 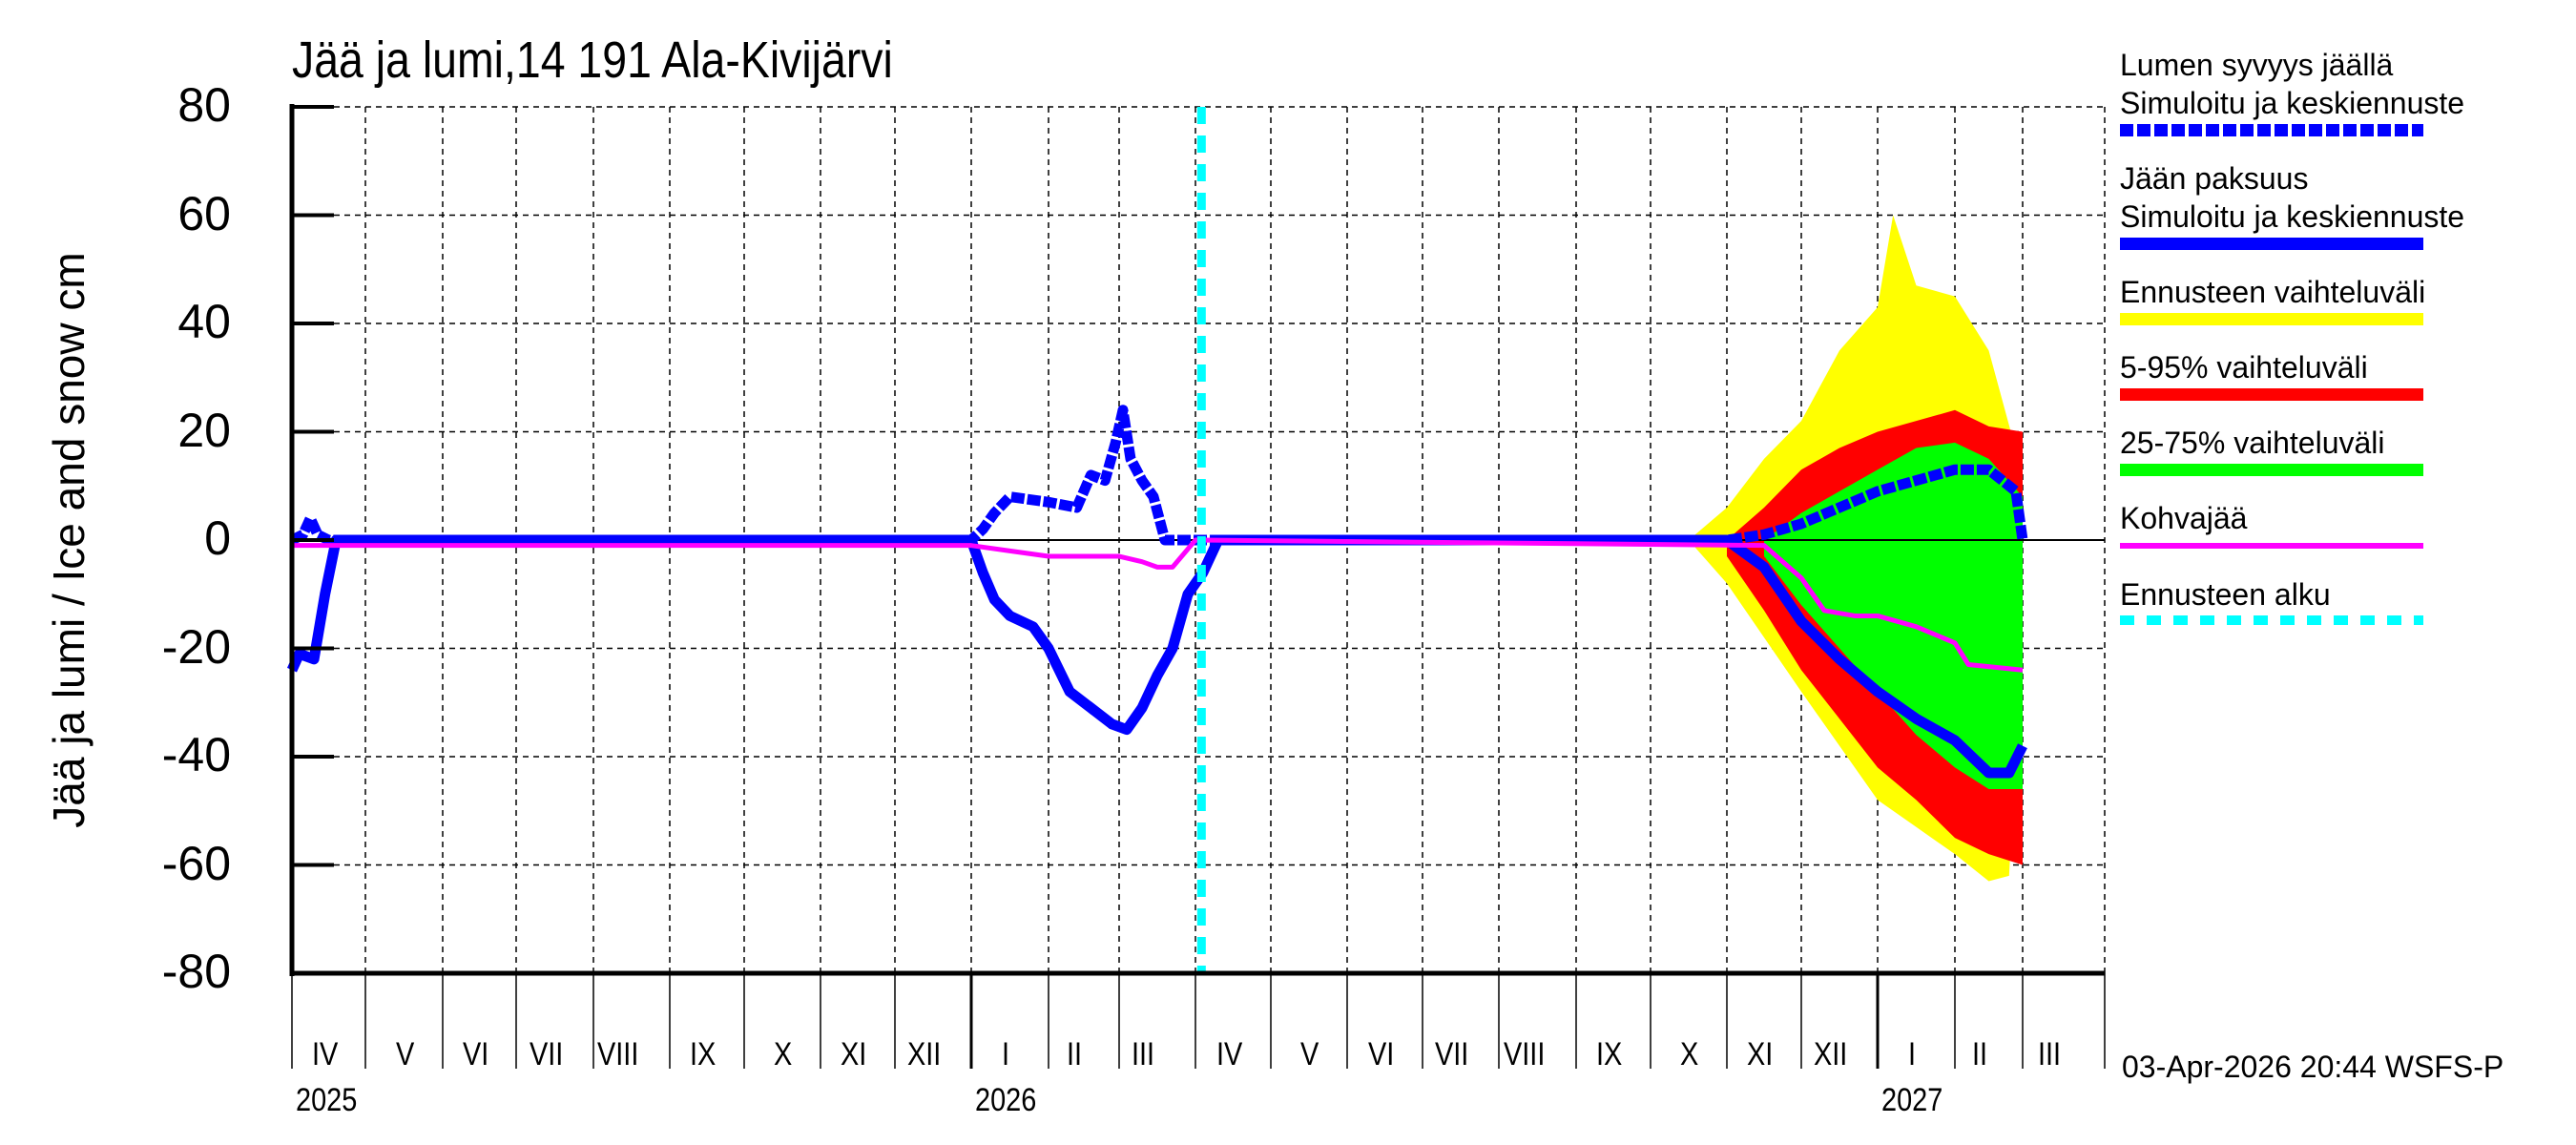 What do you see at coordinates (196, 646) in the screenshot?
I see `y-tick-label: -20` at bounding box center [196, 646].